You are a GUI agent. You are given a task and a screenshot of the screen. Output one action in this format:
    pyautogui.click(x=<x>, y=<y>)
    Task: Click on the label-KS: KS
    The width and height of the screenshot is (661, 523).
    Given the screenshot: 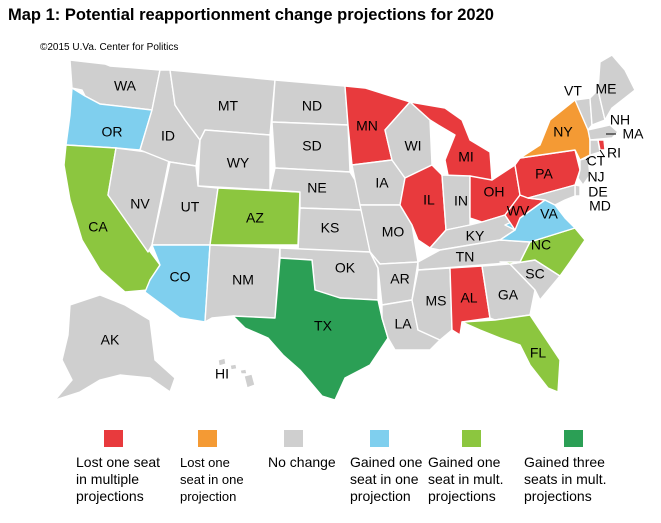 What is the action you would take?
    pyautogui.click(x=330, y=228)
    